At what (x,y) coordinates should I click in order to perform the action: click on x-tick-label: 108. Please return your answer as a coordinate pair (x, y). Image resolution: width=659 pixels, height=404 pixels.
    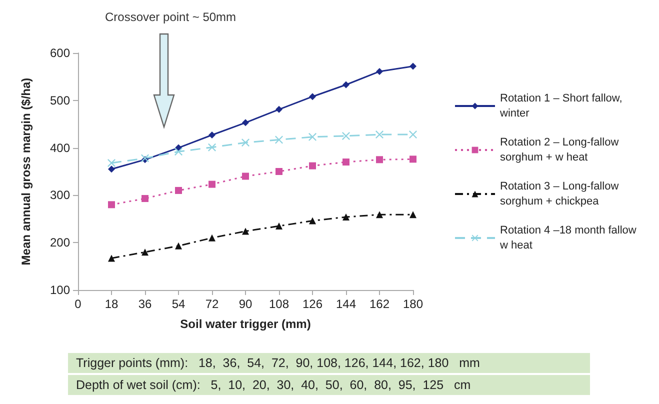
    Looking at the image, I should click on (279, 304).